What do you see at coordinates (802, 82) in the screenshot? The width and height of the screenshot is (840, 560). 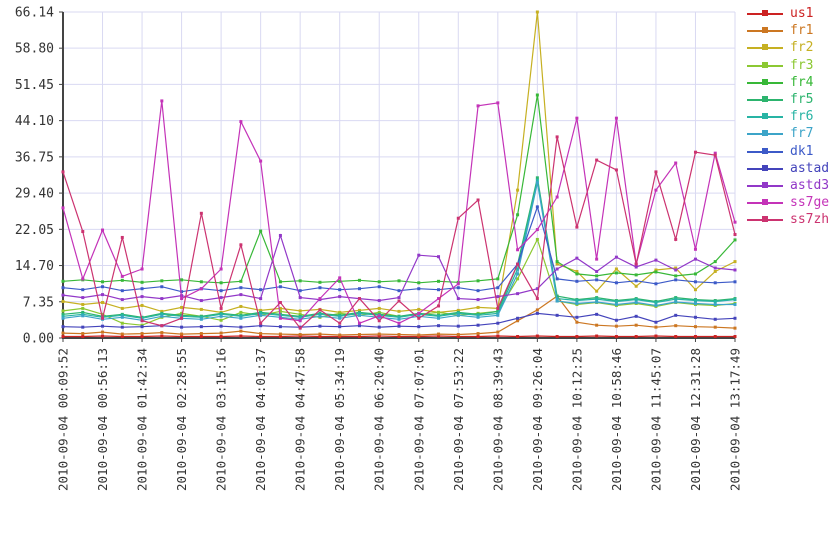 I see `legend-label: fr4` at bounding box center [802, 82].